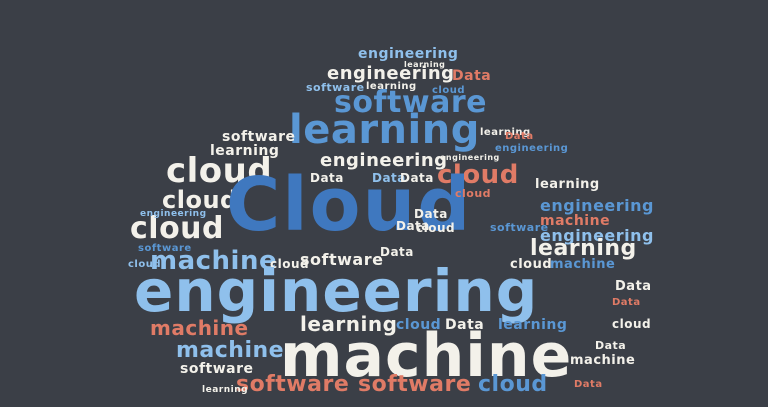 This screenshot has width=768, height=407. Describe the element at coordinates (349, 205) in the screenshot. I see `cloud-word: Cloud` at that location.